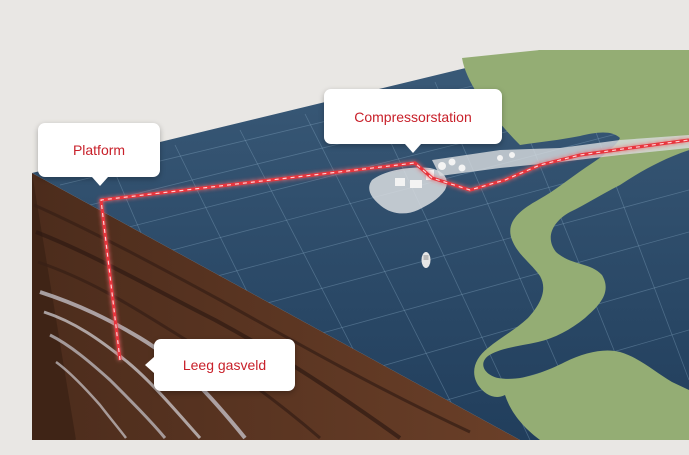 The image size is (689, 455). Describe the element at coordinates (529, 174) in the screenshot. I see `compressor-station-site` at that location.